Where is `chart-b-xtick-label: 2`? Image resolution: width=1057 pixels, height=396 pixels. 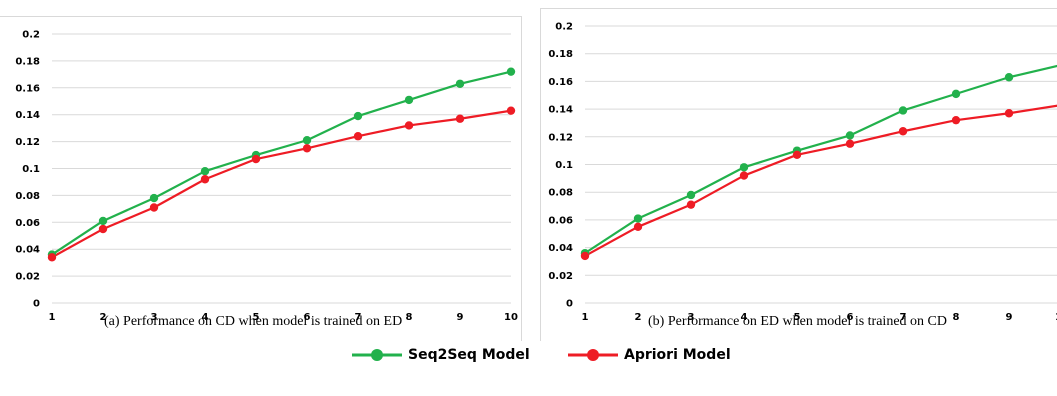
chart-b-xtick-label: 2 is located at coordinates (638, 317).